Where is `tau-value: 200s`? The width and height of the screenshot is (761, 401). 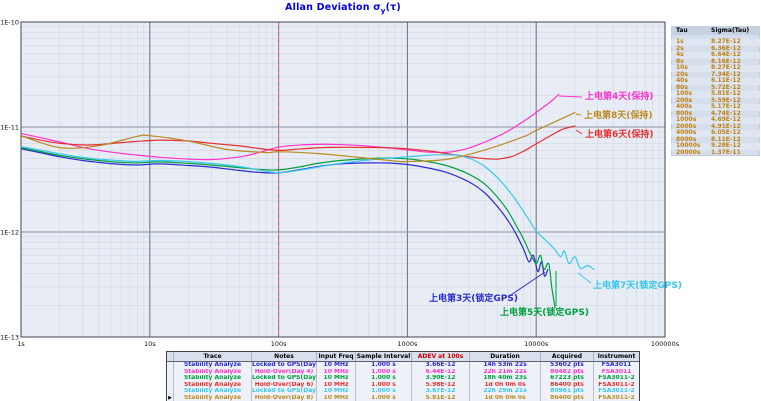 tau-value: 200s is located at coordinates (684, 100).